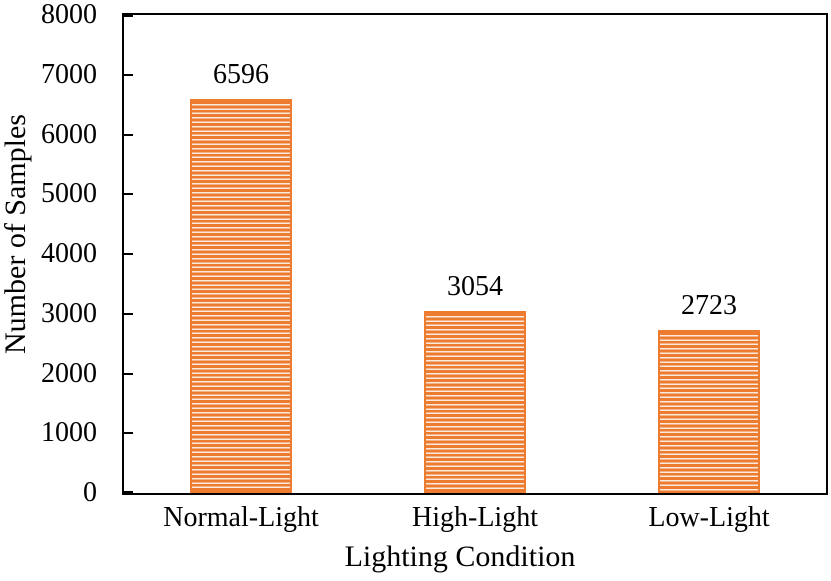 This screenshot has height=581, width=831. What do you see at coordinates (709, 306) in the screenshot?
I see `bar-value-label: 2723` at bounding box center [709, 306].